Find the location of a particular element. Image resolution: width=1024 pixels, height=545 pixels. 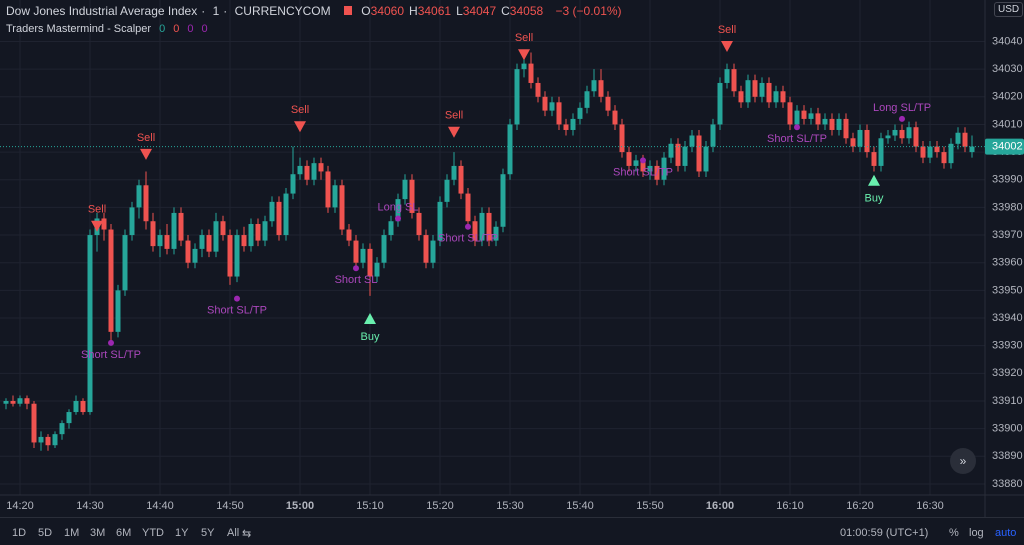

auto-toggle: auto is located at coordinates (1006, 533).